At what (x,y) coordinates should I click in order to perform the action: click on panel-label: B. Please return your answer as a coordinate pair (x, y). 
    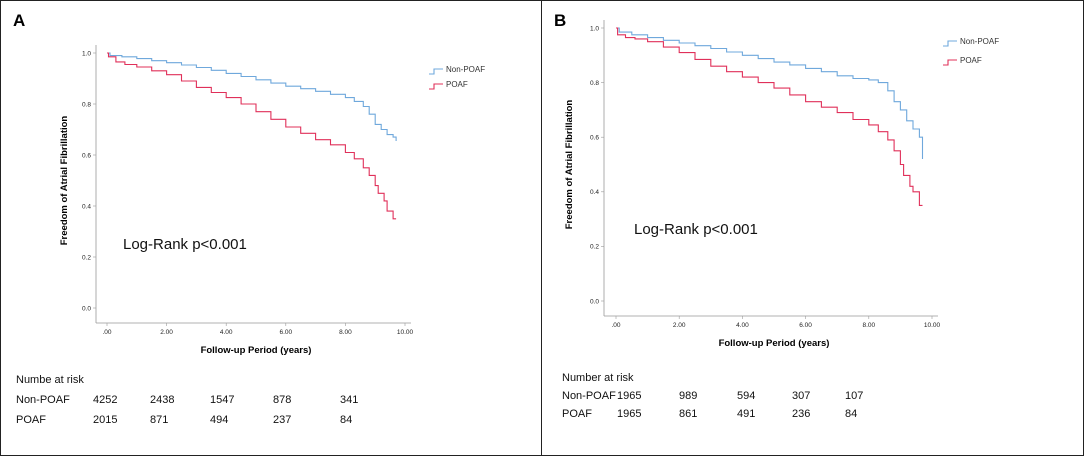
    Looking at the image, I should click on (560, 20).